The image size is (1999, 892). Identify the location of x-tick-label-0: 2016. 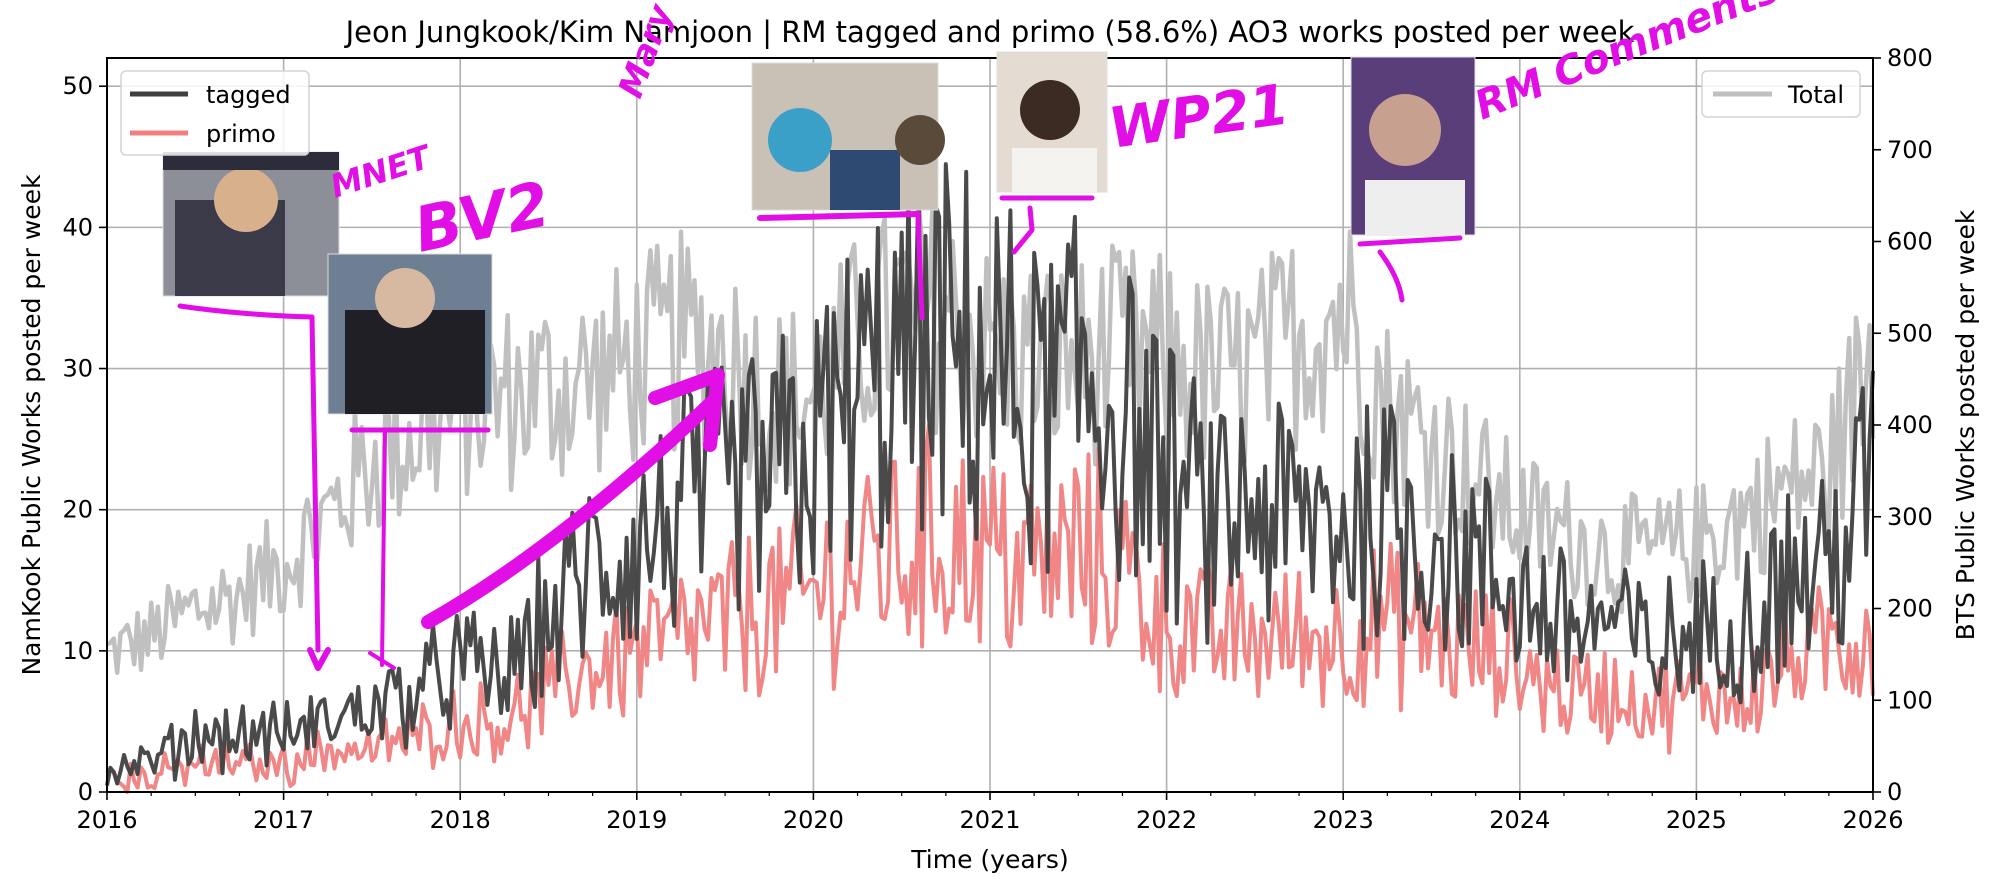
(106, 820).